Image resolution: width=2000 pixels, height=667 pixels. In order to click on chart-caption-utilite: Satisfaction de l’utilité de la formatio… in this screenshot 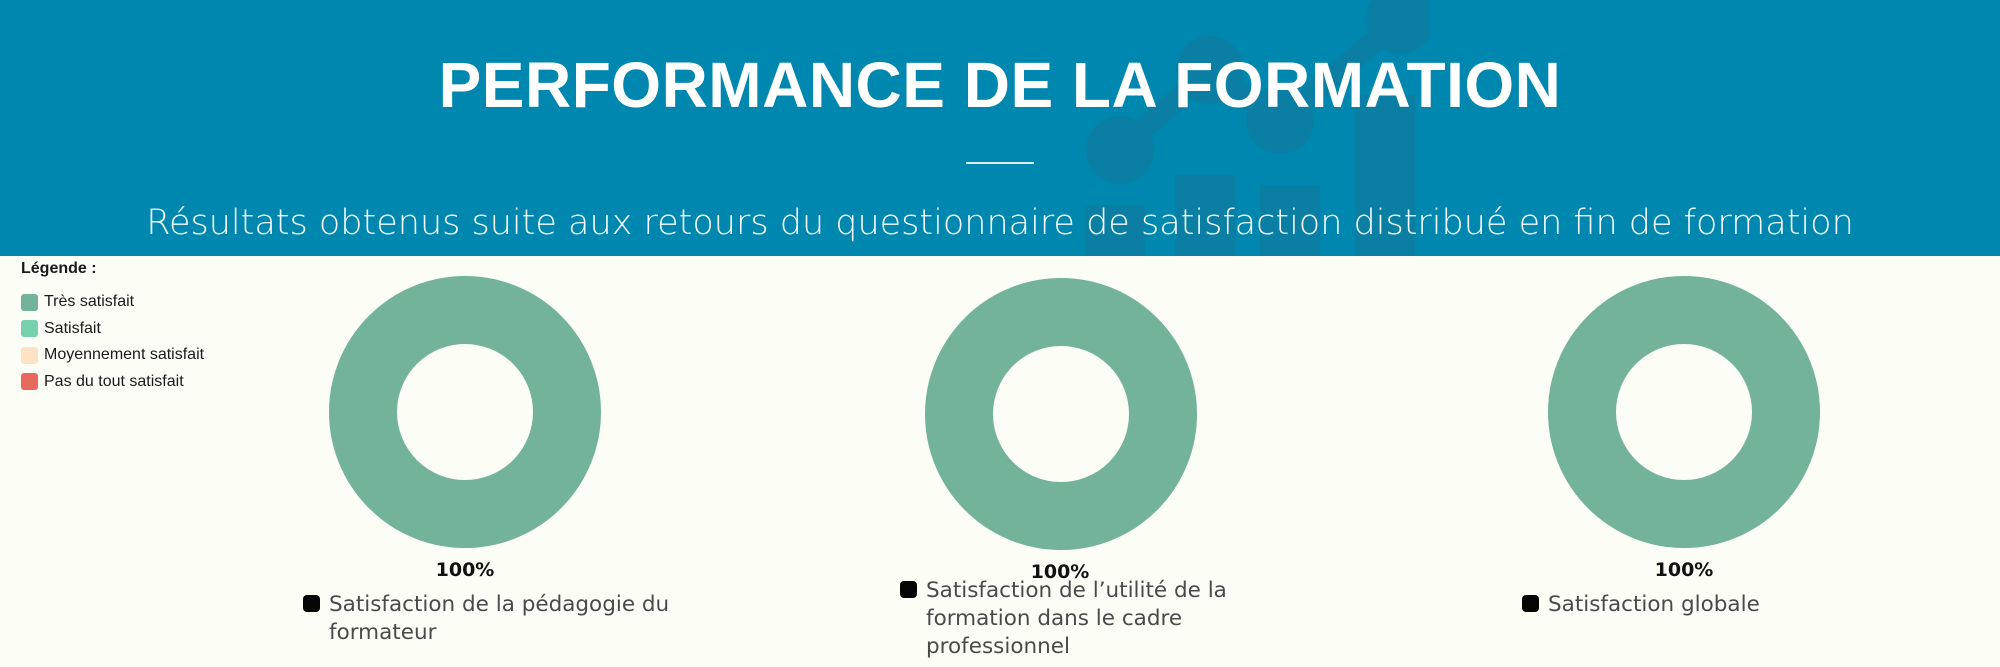, I will do `click(1070, 619)`.